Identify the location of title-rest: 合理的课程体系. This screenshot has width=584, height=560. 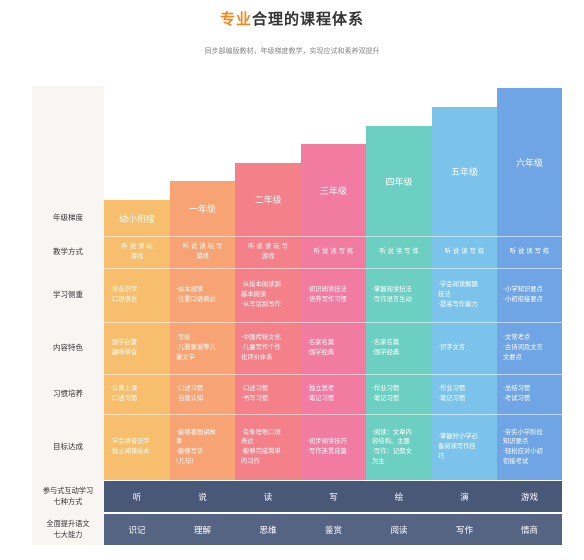
(308, 19).